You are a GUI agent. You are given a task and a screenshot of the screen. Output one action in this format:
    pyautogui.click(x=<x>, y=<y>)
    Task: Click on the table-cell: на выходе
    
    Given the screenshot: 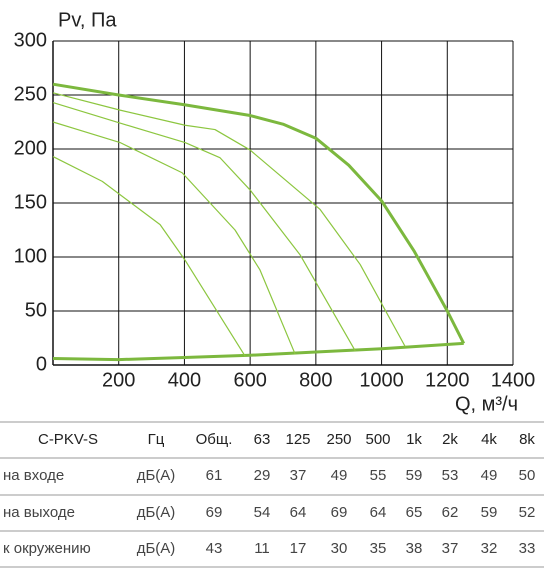 What is the action you would take?
    pyautogui.click(x=39, y=512)
    